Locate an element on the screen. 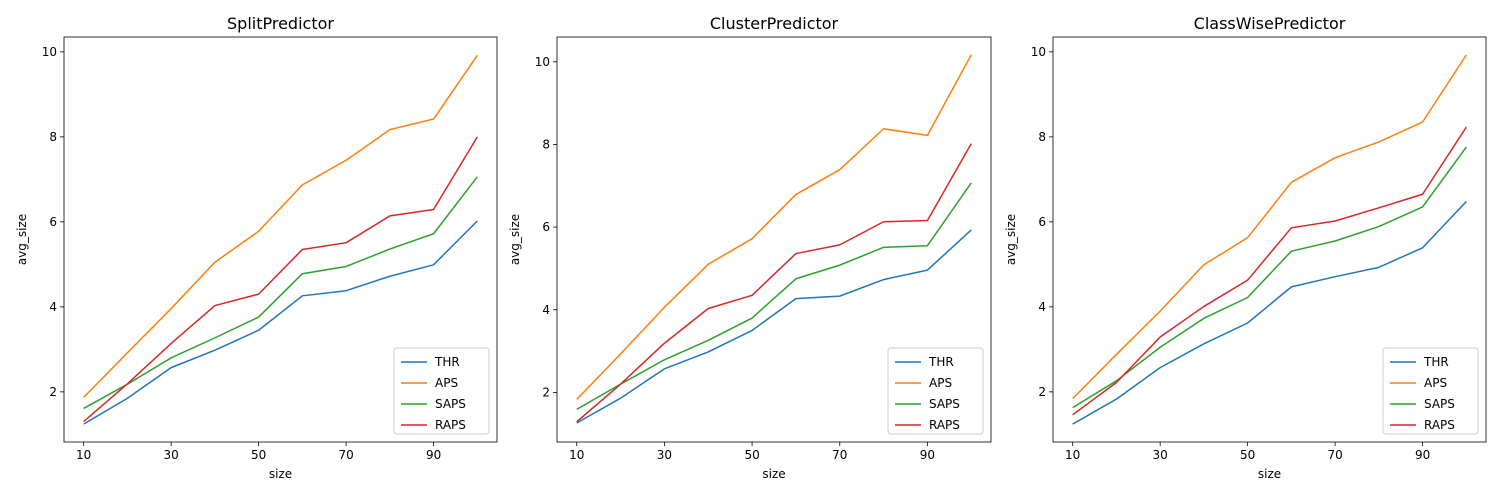 The width and height of the screenshot is (1500, 500). chart-title: ClassWisePredictor is located at coordinates (1270, 23).